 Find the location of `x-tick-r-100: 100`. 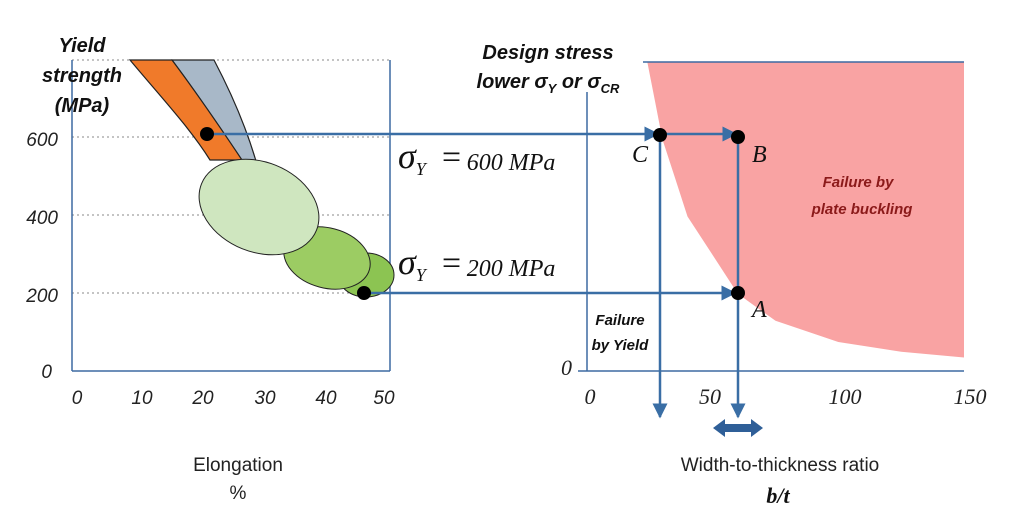

x-tick-r-100: 100 is located at coordinates (845, 396).